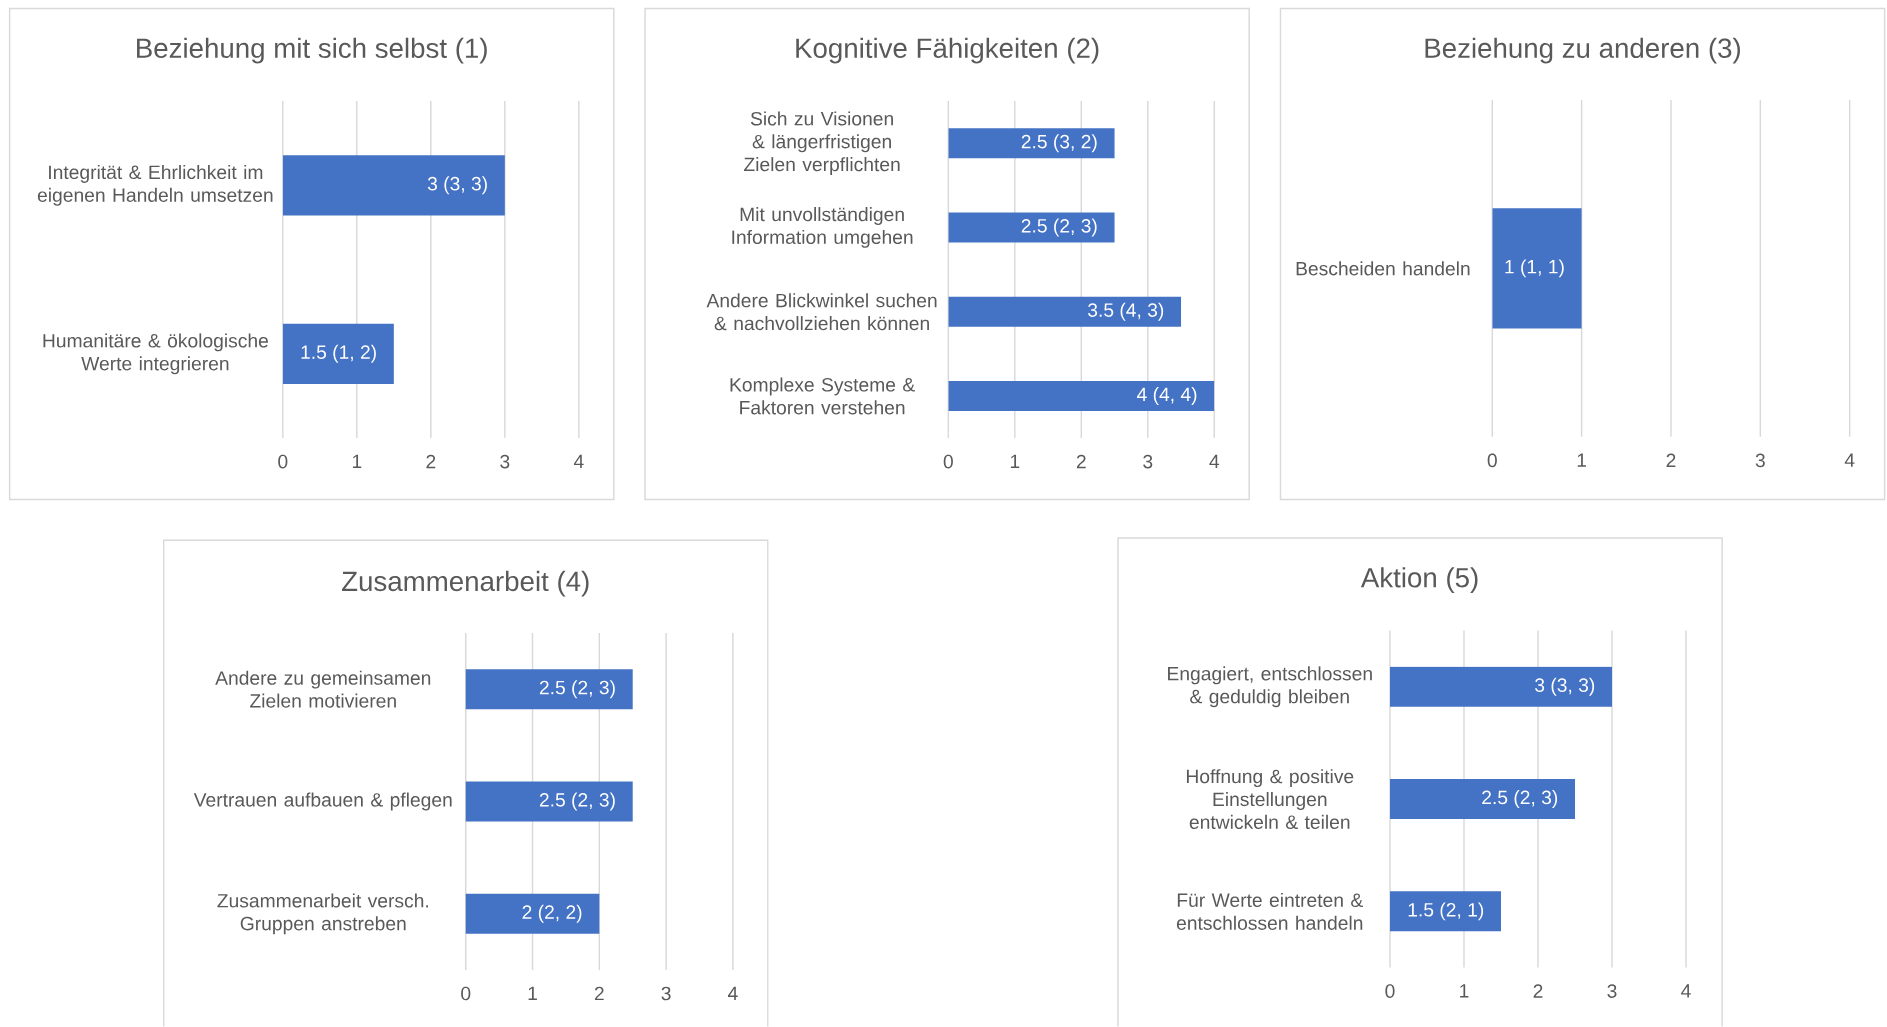 Image resolution: width=1887 pixels, height=1027 pixels. I want to click on y-tick-label: Komplexe Systeme & Faktoren verstehen, so click(822, 396).